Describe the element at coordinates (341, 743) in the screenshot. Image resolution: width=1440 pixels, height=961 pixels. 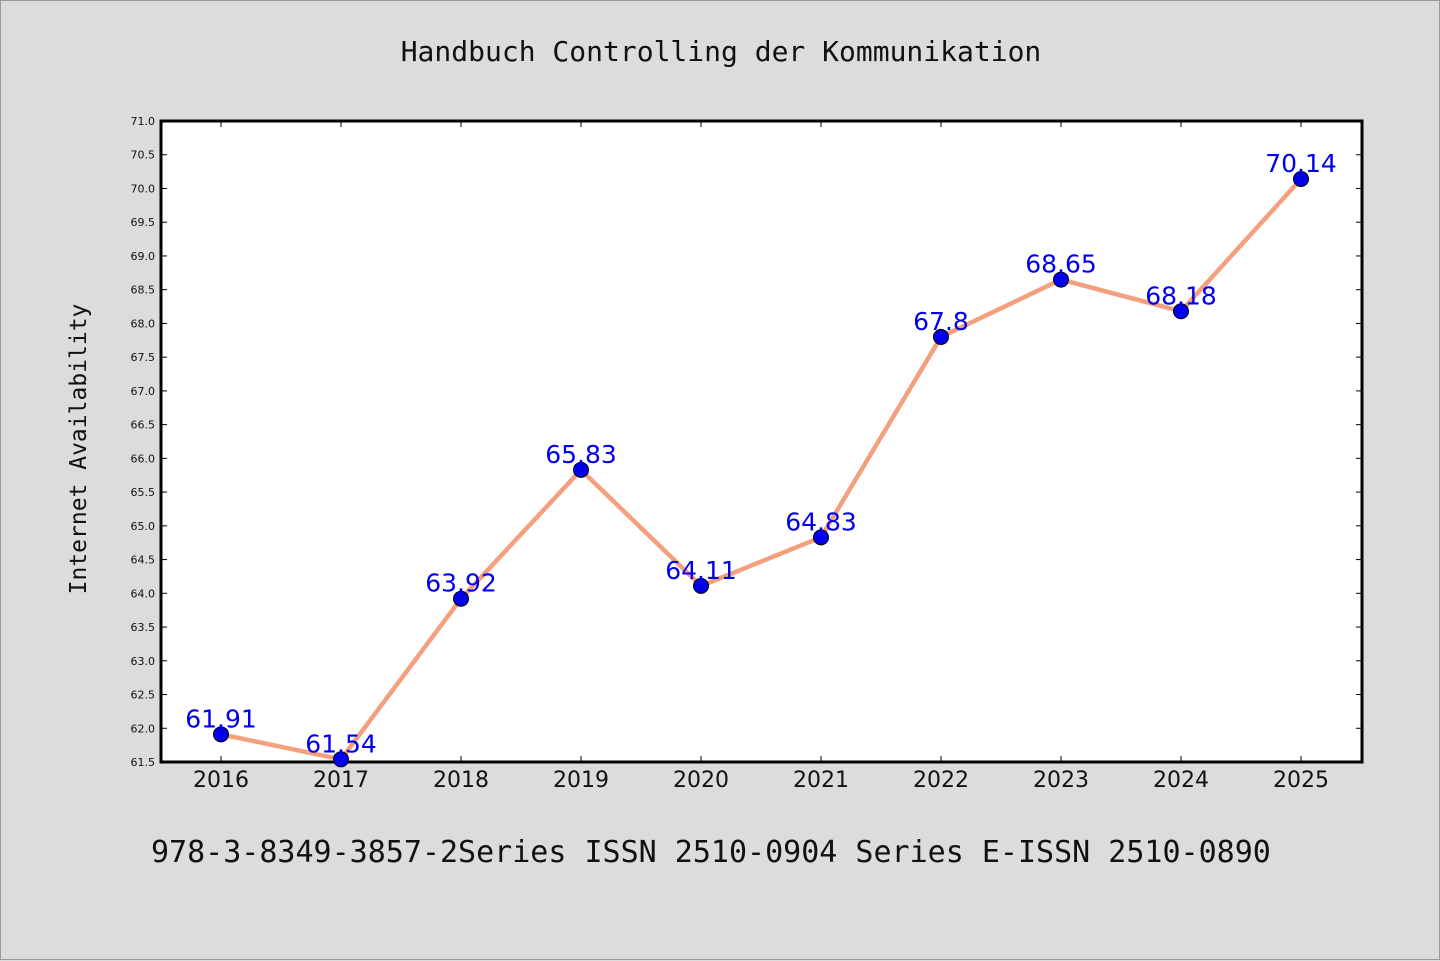
I see `data-label: 61.54` at that location.